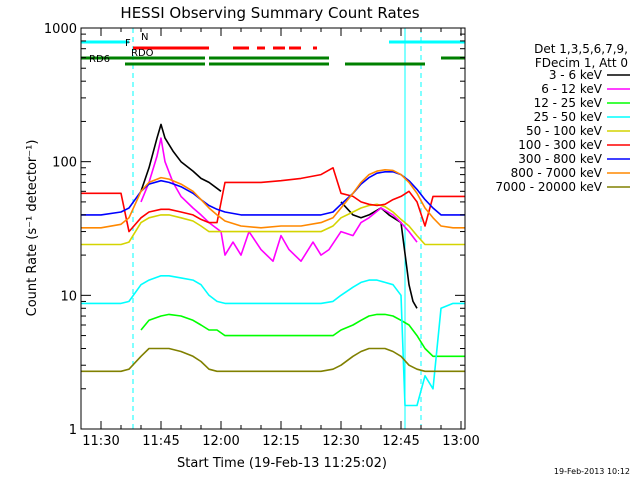 This screenshot has width=640, height=480. Describe the element at coordinates (572, 89) in the screenshot. I see `legend-entry-label-1: 6 - 12 keV` at that location.